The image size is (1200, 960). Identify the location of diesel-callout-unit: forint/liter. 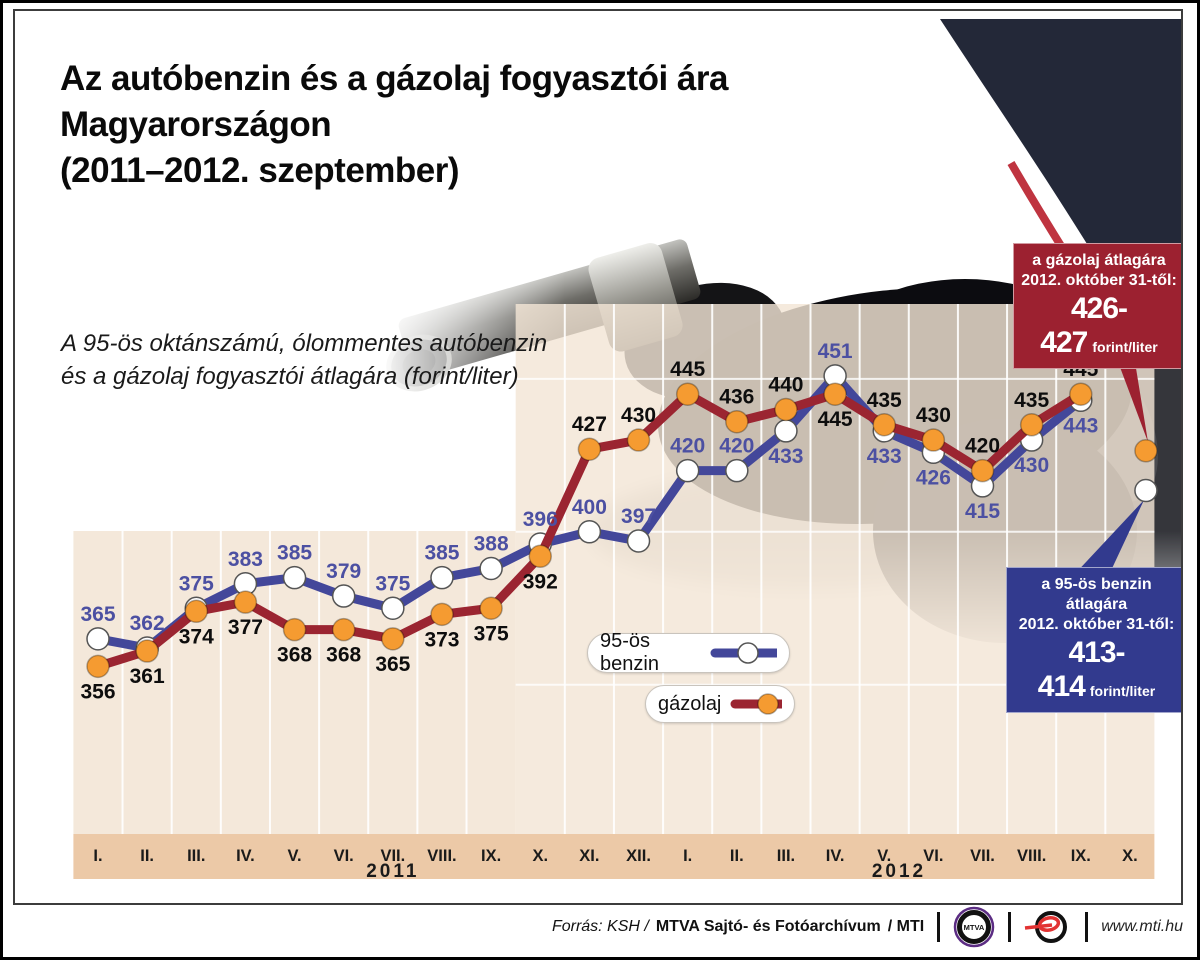
(1125, 347).